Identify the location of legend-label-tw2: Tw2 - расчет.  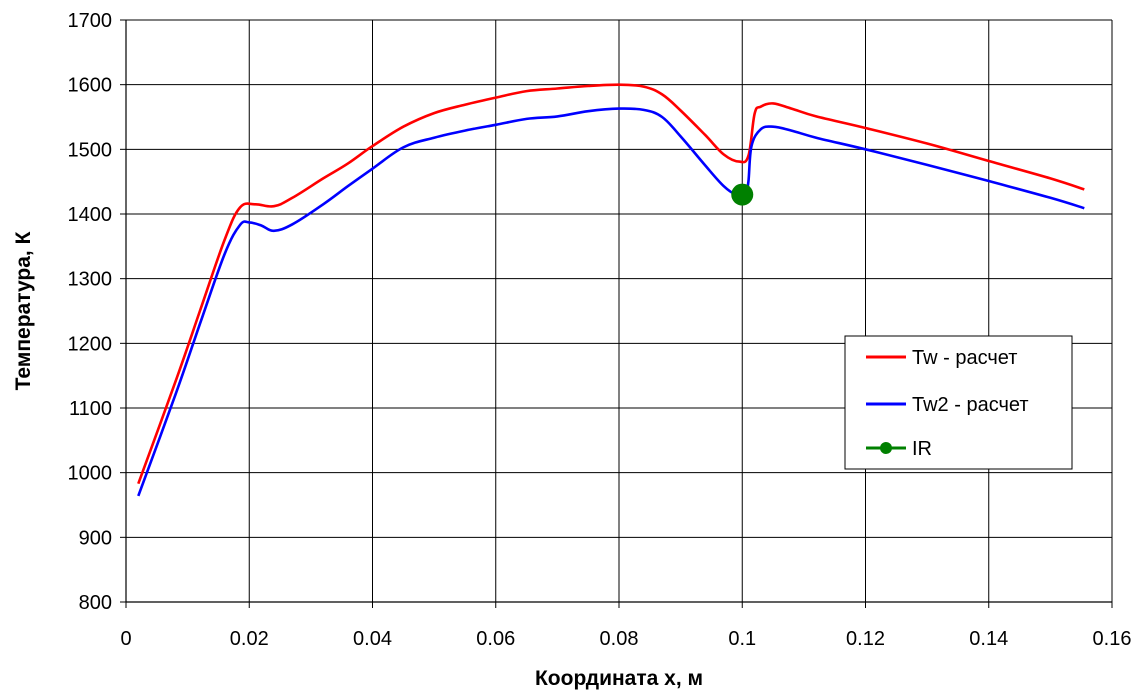
(970, 405).